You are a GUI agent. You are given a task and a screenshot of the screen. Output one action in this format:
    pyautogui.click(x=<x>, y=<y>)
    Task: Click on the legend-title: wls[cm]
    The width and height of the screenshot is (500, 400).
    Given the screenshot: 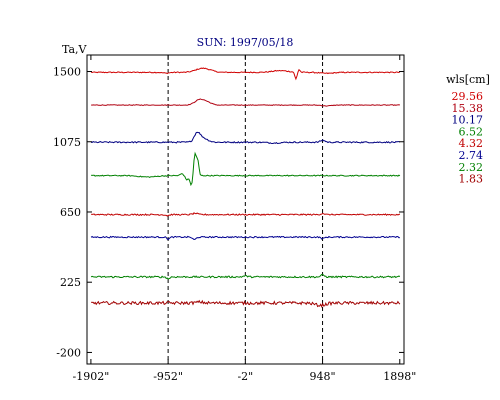 What is the action you would take?
    pyautogui.click(x=468, y=79)
    